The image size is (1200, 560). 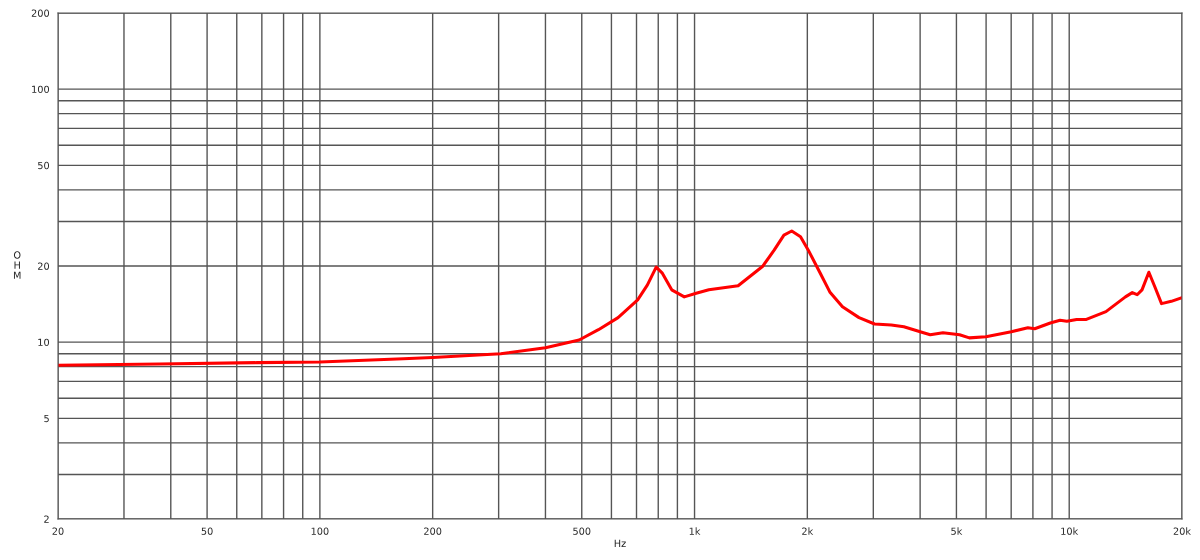 What do you see at coordinates (40, 13) in the screenshot?
I see `y-tick-label: 200` at bounding box center [40, 13].